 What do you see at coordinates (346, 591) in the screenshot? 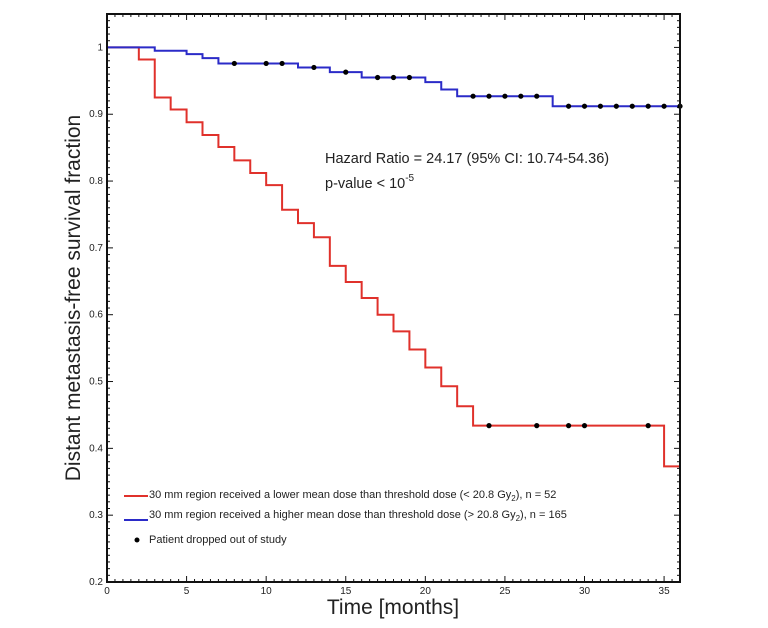
I see `x-tick-label: 15` at bounding box center [346, 591].